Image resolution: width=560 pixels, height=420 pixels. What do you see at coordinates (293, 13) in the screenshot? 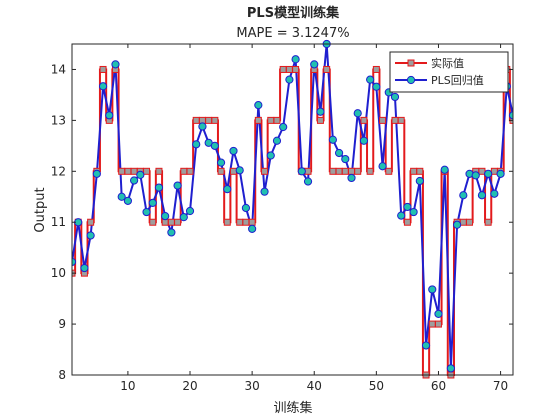
I see `chart-title: PLS模型训练集` at bounding box center [293, 13].